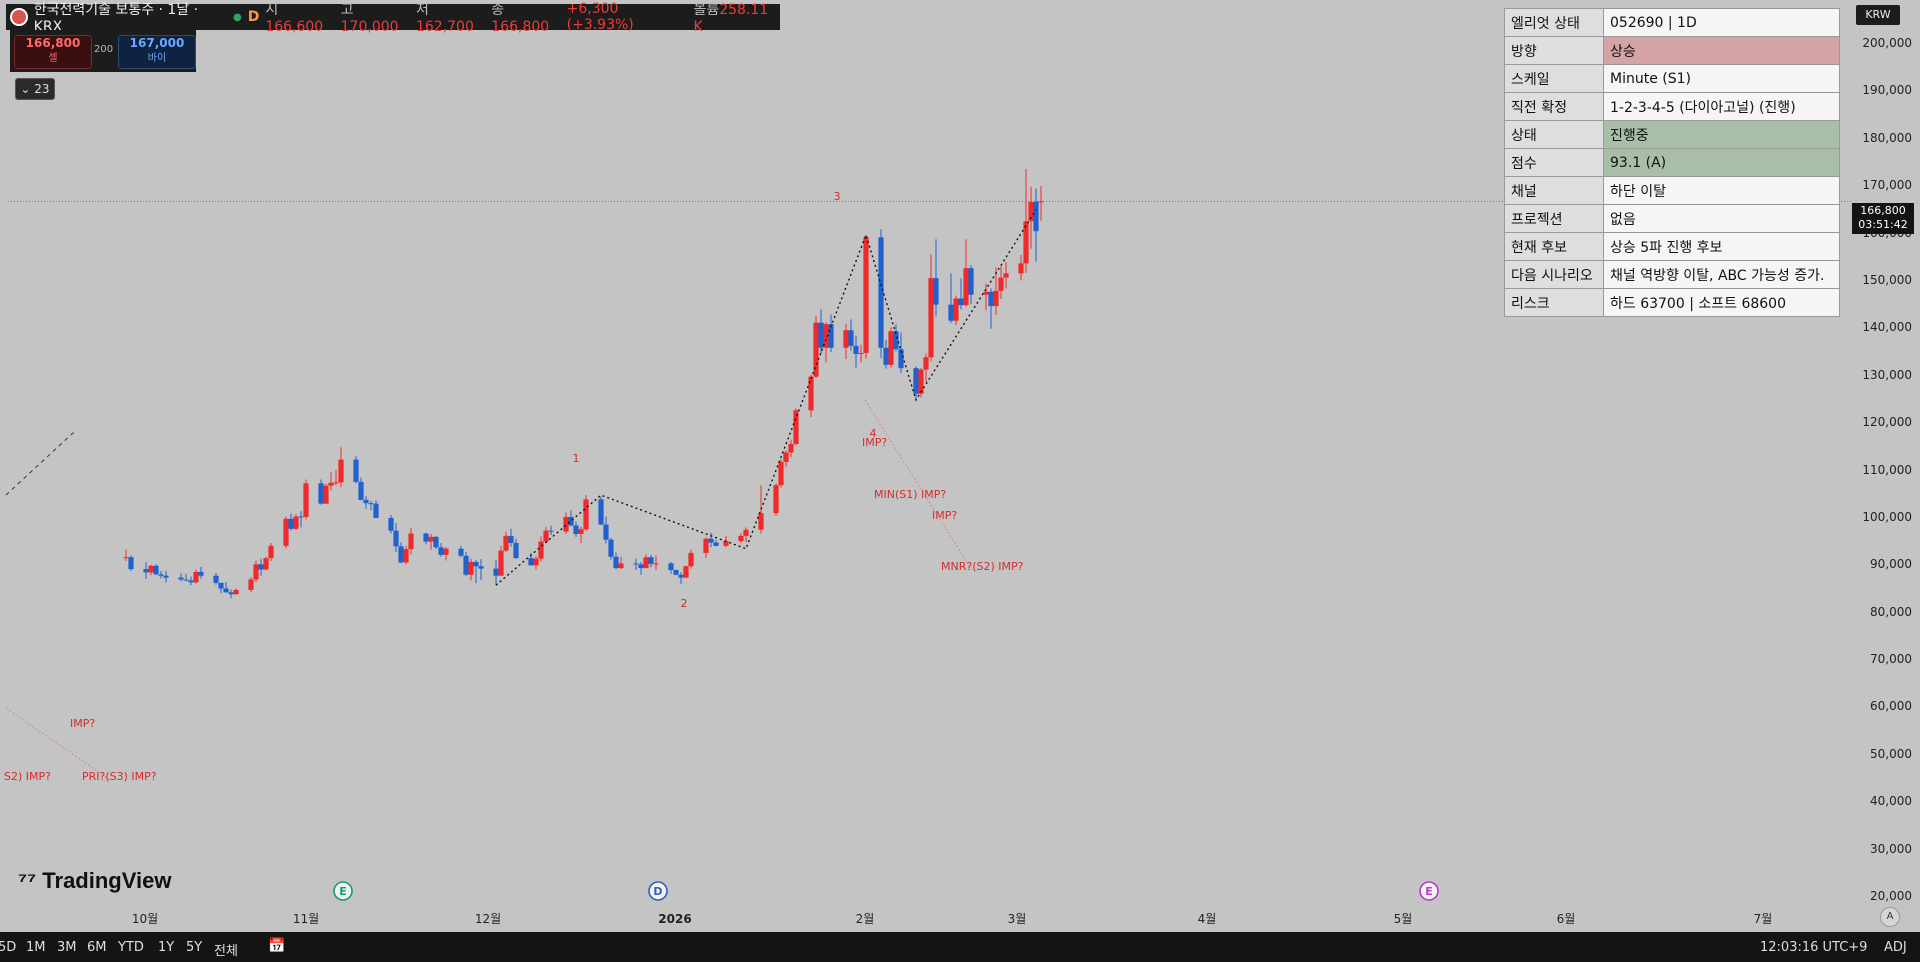 The height and width of the screenshot is (962, 1920). What do you see at coordinates (53, 58) in the screenshot?
I see `sell-label: 셀` at bounding box center [53, 58].